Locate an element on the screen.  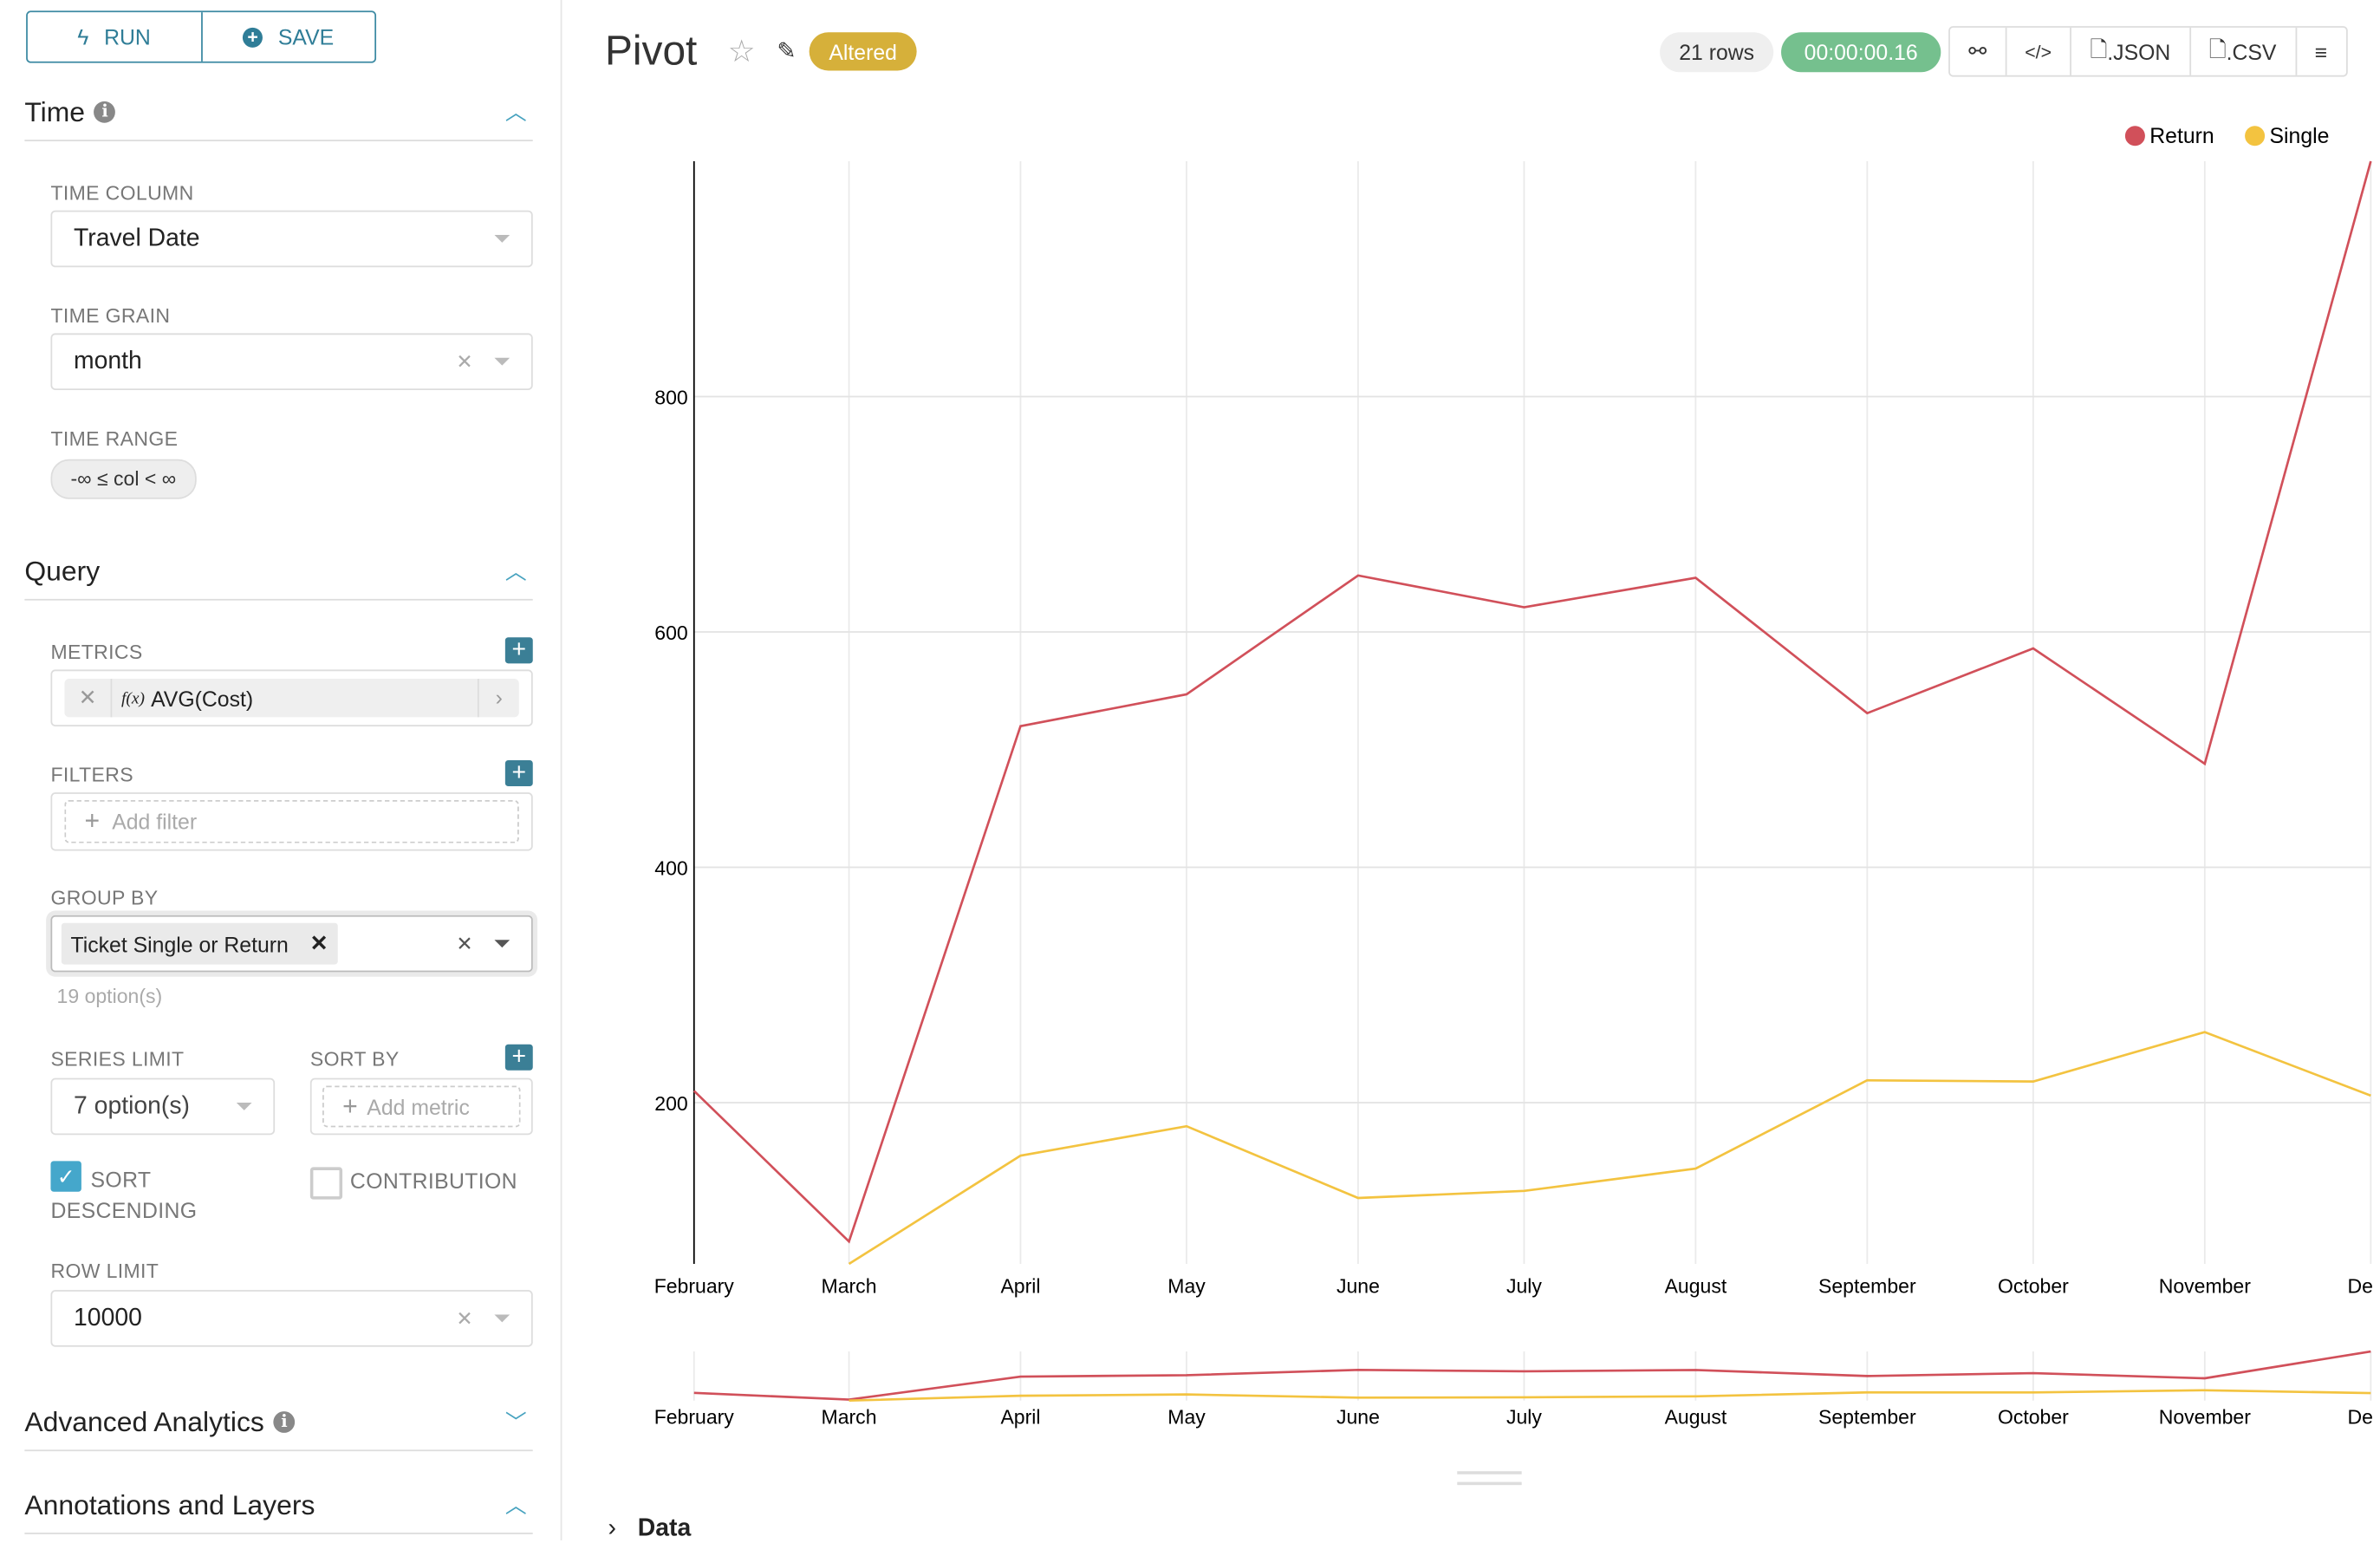
chart-legend: Return Single is located at coordinates (2226, 135).